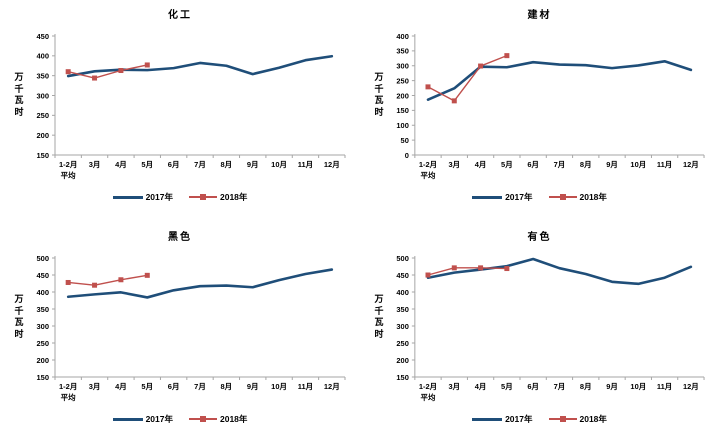 This screenshot has width=719, height=444. What do you see at coordinates (19, 316) in the screenshot?
I see `y-axis-title-ferrous: 万千瓦时` at bounding box center [19, 316].